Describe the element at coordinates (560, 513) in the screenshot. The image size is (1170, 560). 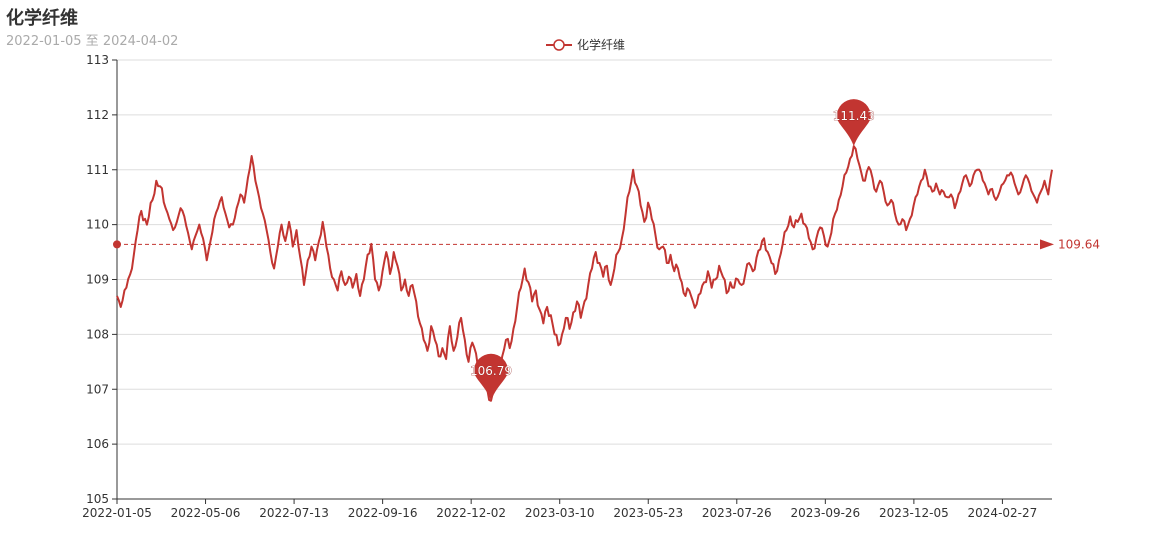
I see `x-tick-label: 2023-03-10` at that location.